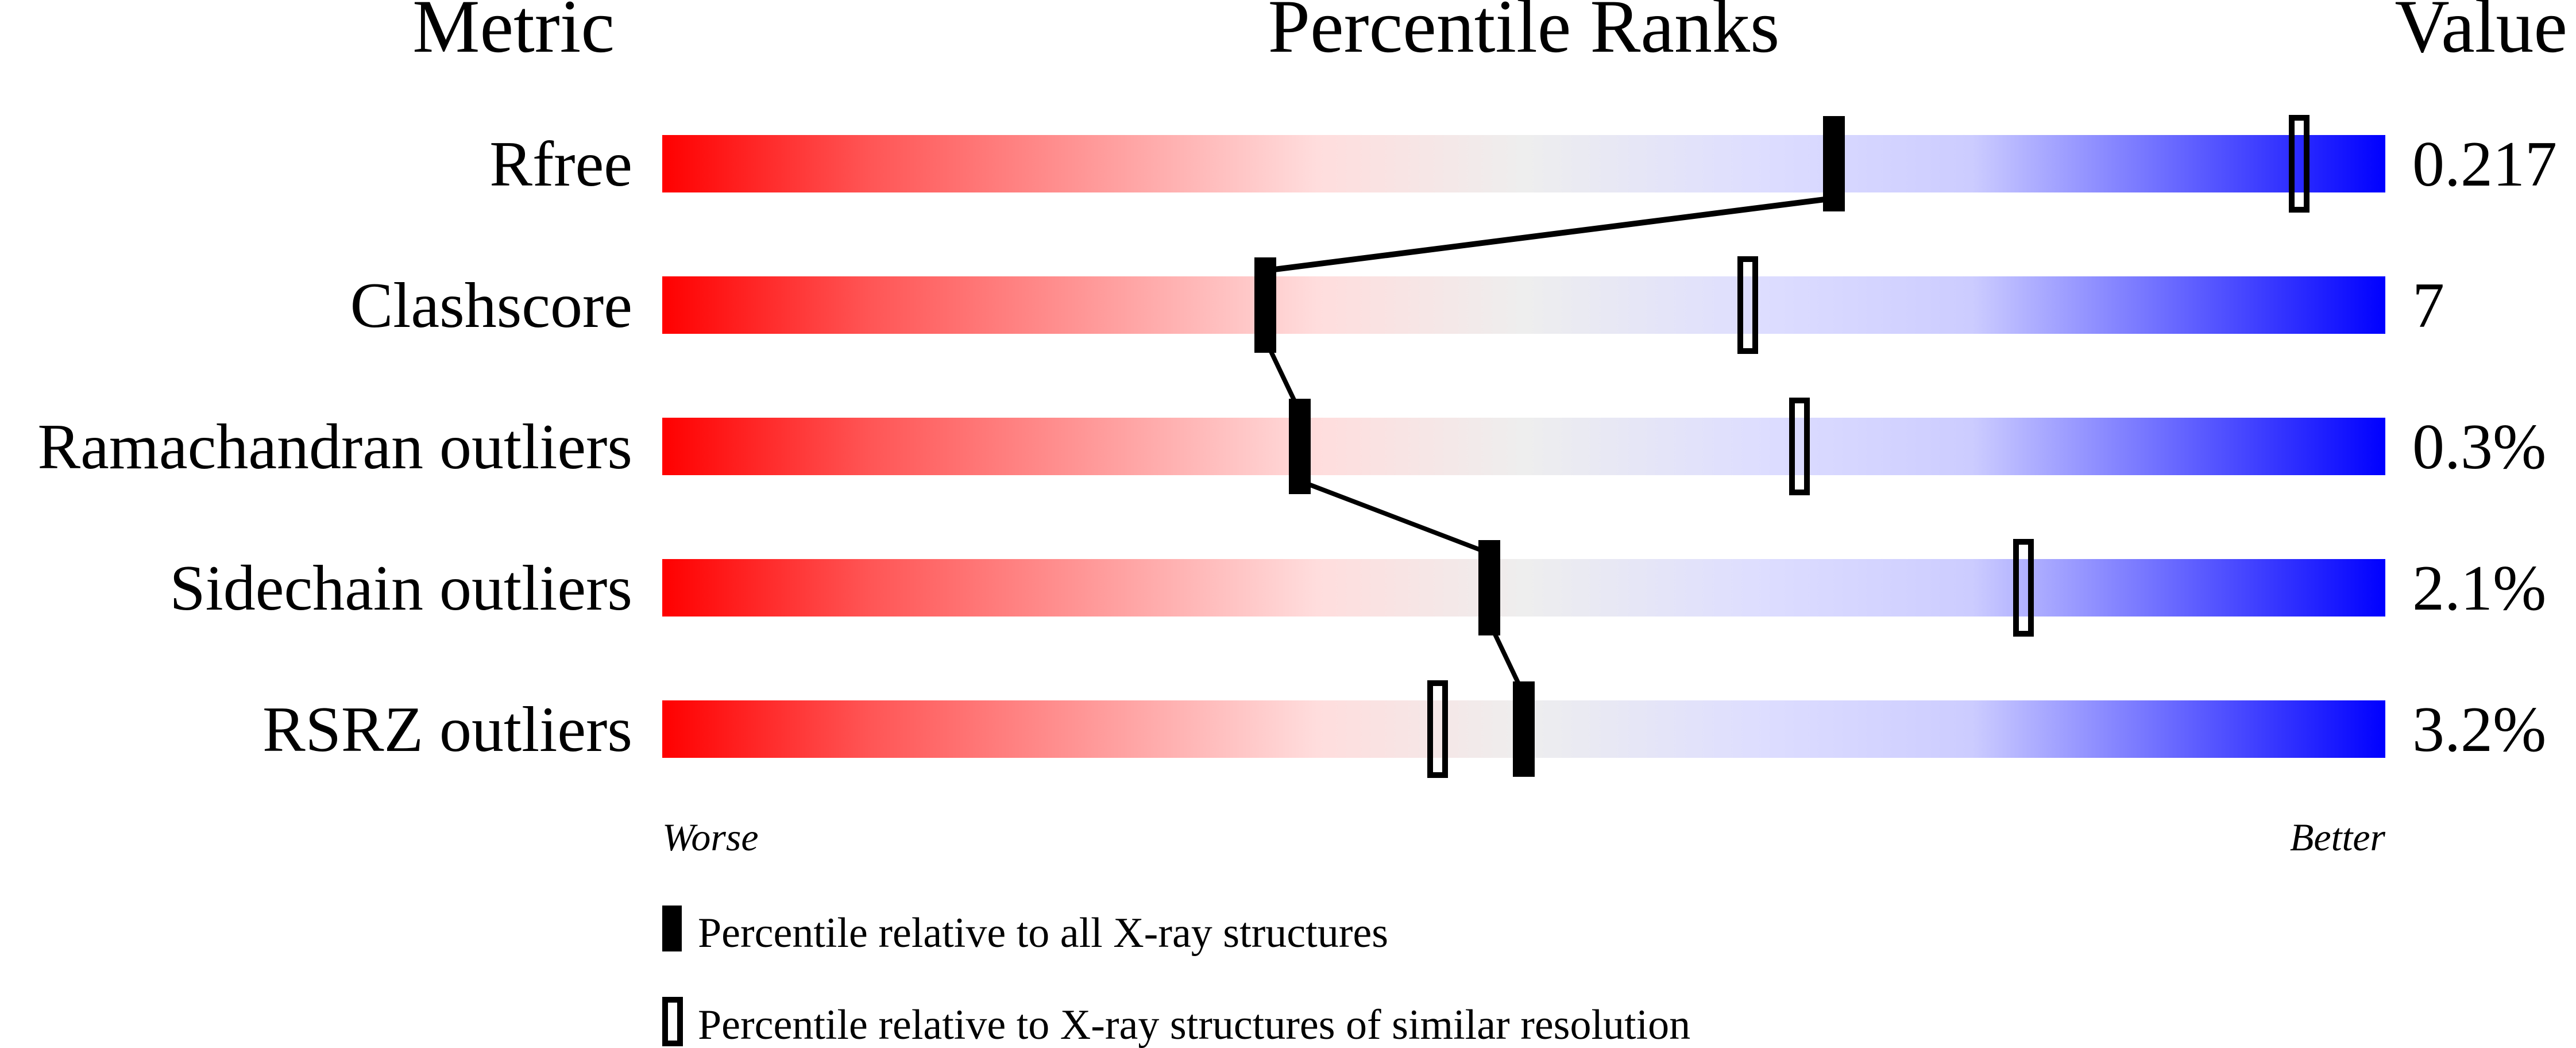  What do you see at coordinates (447, 729) in the screenshot?
I see `metric-label: RSRZ outliers` at bounding box center [447, 729].